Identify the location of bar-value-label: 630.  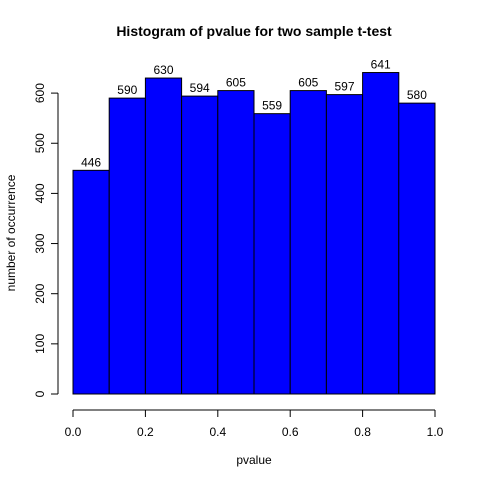
(163, 70).